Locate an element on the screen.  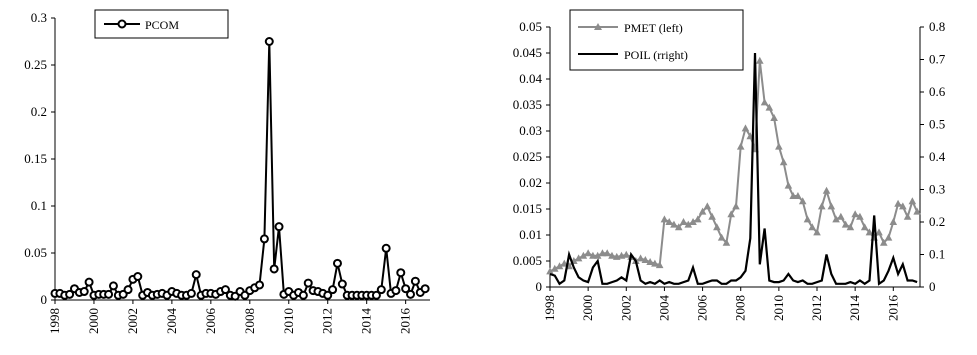
pcom-y-tick-label: 0 is located at coordinates (44, 299).